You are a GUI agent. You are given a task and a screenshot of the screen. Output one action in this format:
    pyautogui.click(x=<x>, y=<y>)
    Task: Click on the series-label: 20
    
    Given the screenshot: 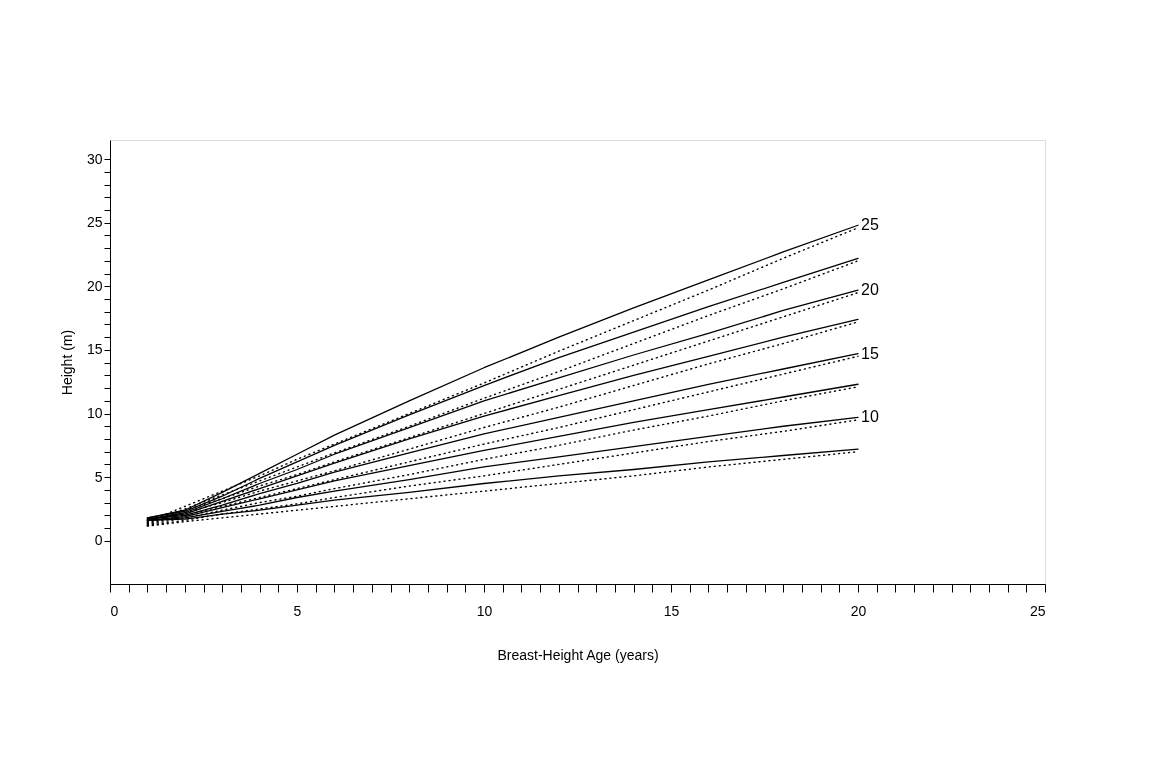 What is the action you would take?
    pyautogui.click(x=870, y=290)
    